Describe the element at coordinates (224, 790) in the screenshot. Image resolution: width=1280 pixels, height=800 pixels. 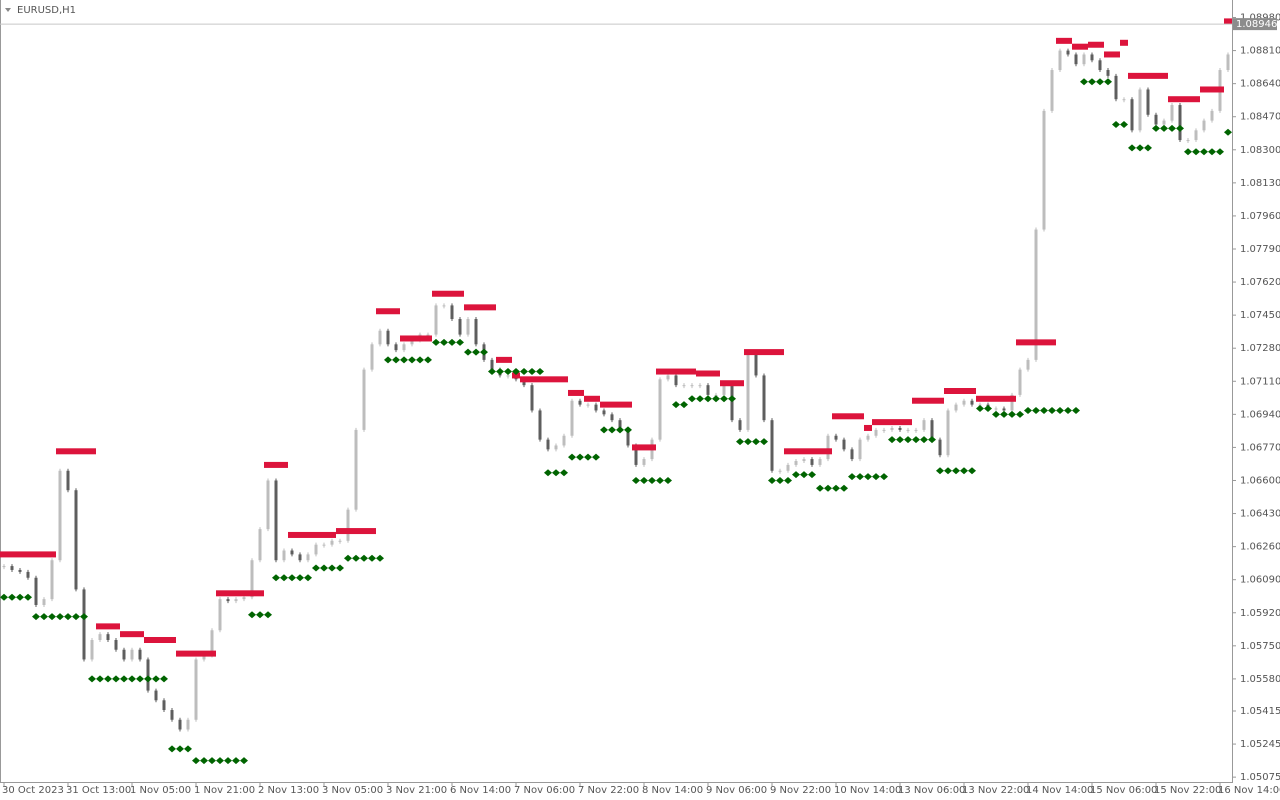
I see `x-tick-label: 1 Nov 21:00` at that location.